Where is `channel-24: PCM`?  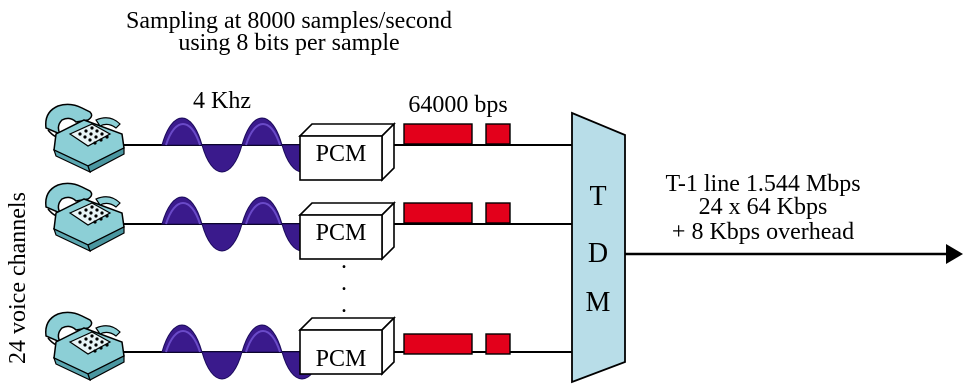
channel-24: PCM is located at coordinates (308, 346).